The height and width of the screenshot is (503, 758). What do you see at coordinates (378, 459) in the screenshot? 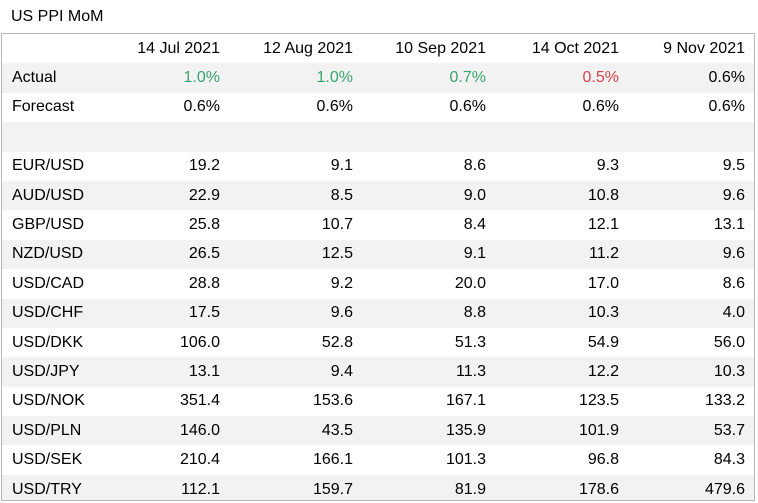
I see `table-row: USD/SEK 210.4 166.1 101.3 96.8 84.3` at bounding box center [378, 459].